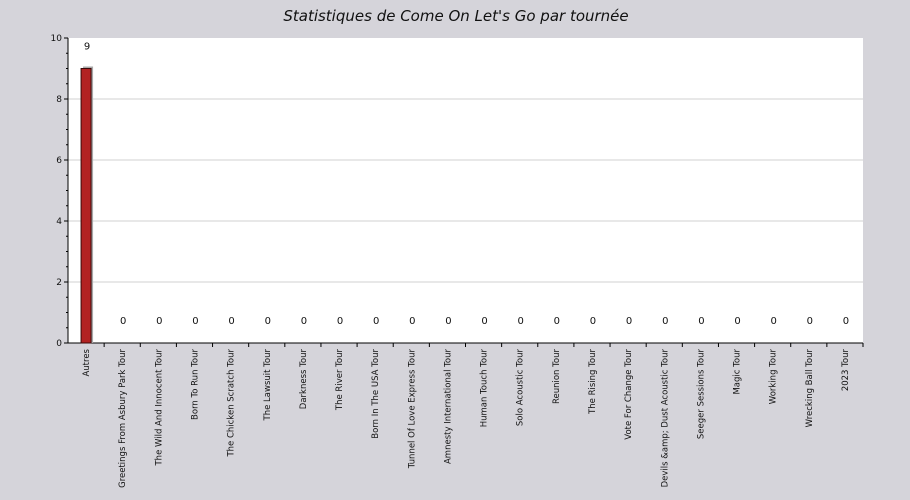 This screenshot has height=500, width=910. What do you see at coordinates (846, 370) in the screenshot?
I see `category-label: 2023 Tour` at bounding box center [846, 370].